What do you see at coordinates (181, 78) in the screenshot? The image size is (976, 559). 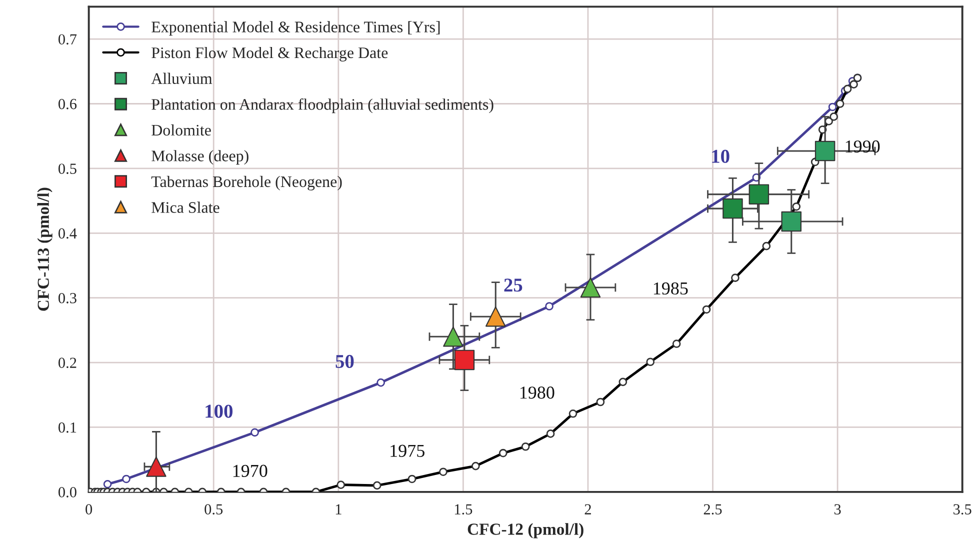 I see `legend-label: Alluvium` at bounding box center [181, 78].